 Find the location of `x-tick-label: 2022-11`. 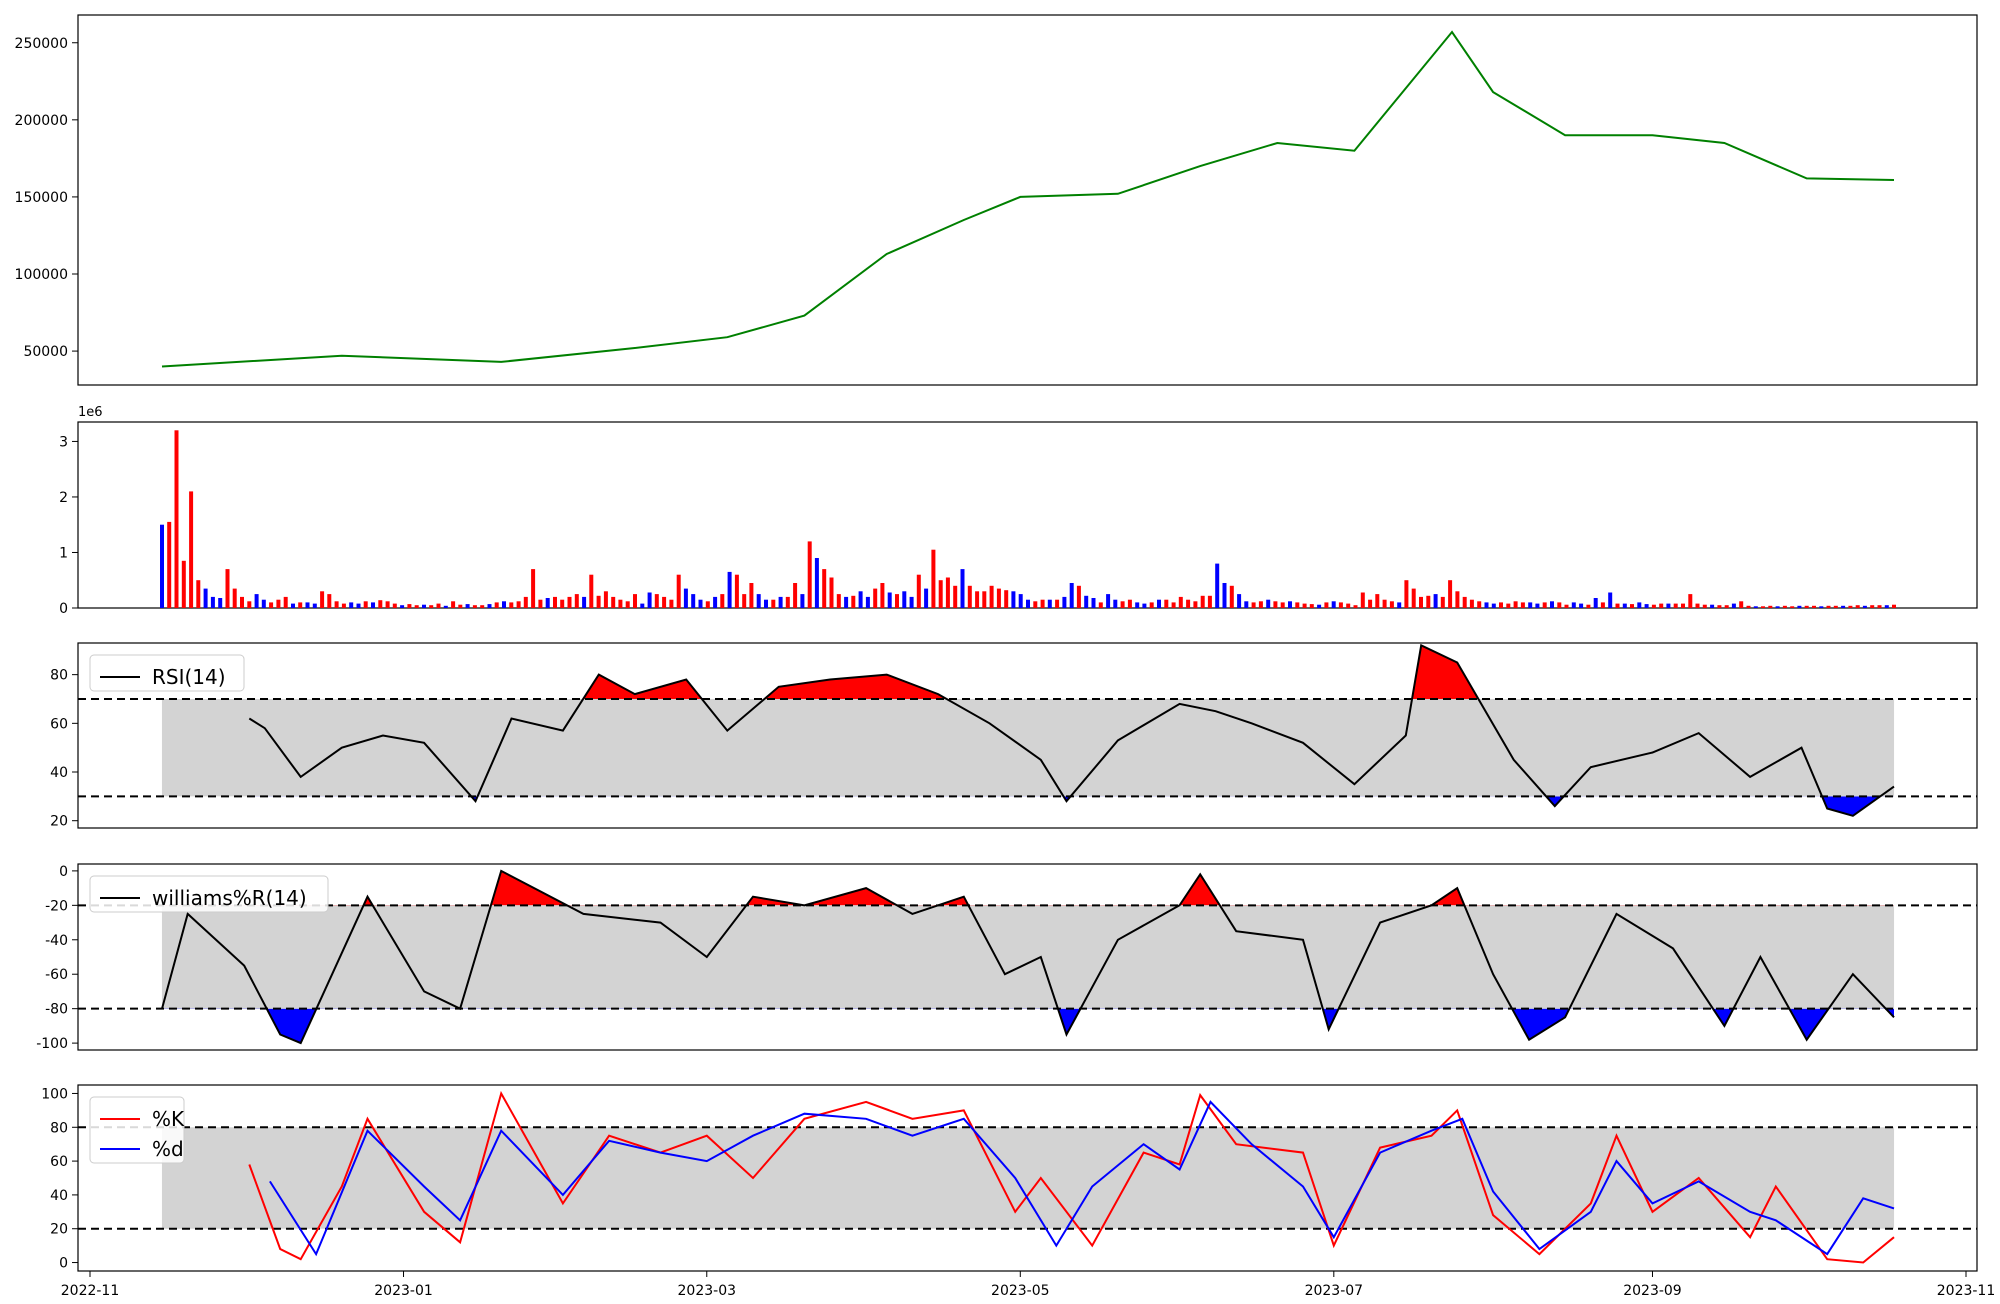

x-tick-label: 2022-11 is located at coordinates (90, 1291).